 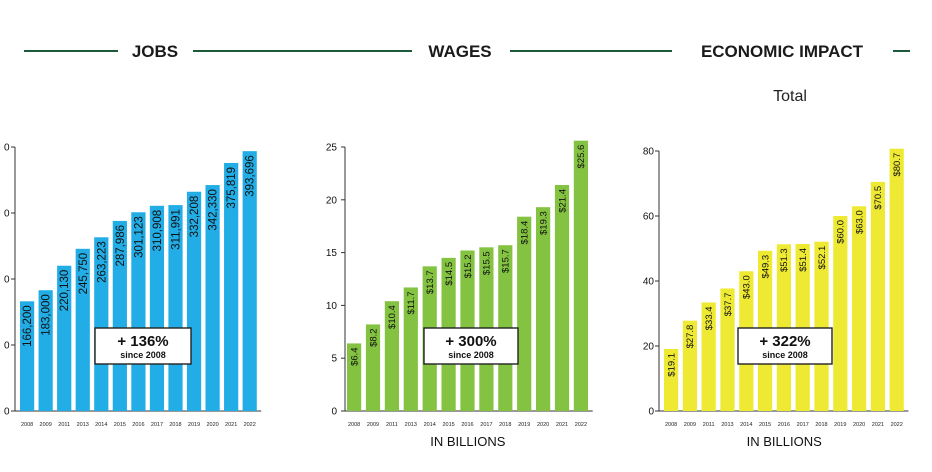 What do you see at coordinates (467, 441) in the screenshot?
I see `wages-x-axis-label: IN BILLIONS` at bounding box center [467, 441].